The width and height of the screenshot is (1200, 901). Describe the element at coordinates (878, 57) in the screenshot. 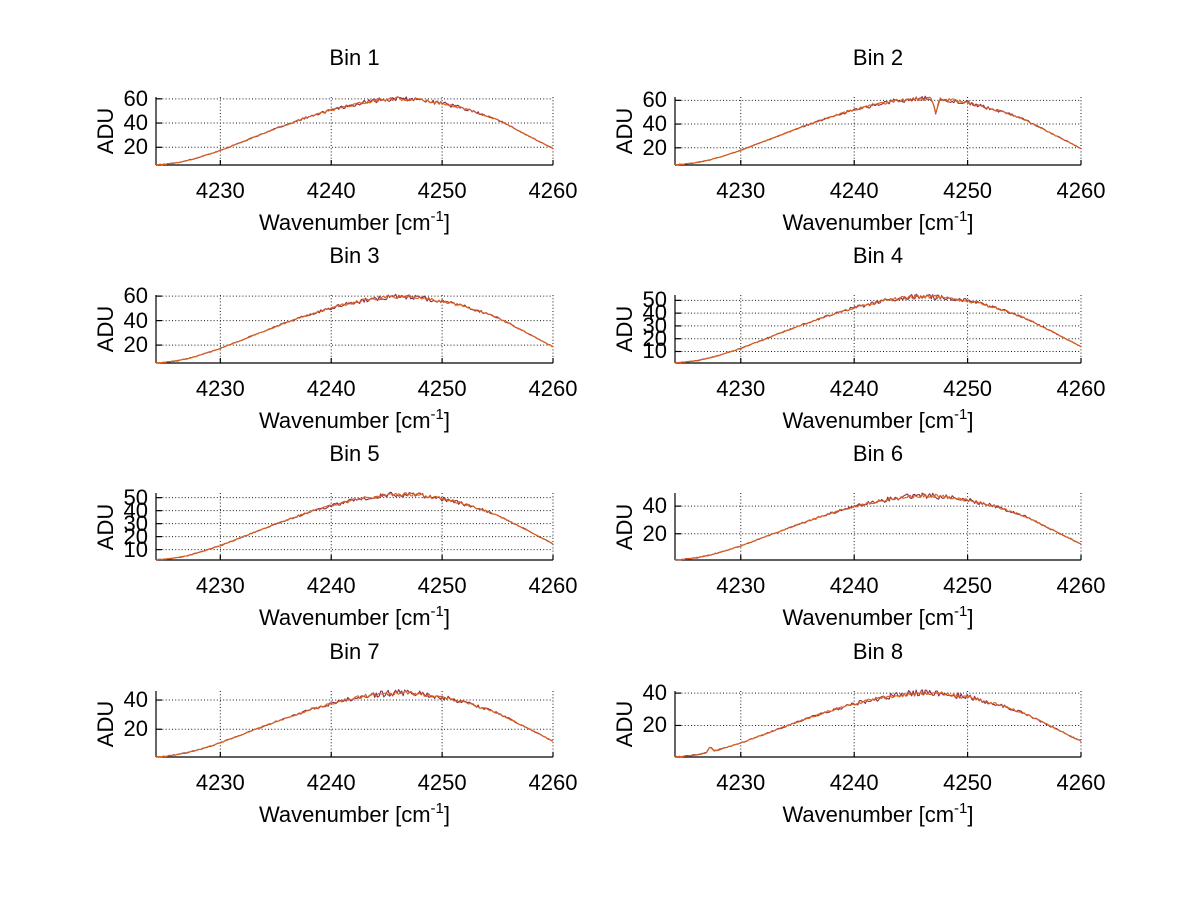

I see `subplot-title: Bin 2` at that location.